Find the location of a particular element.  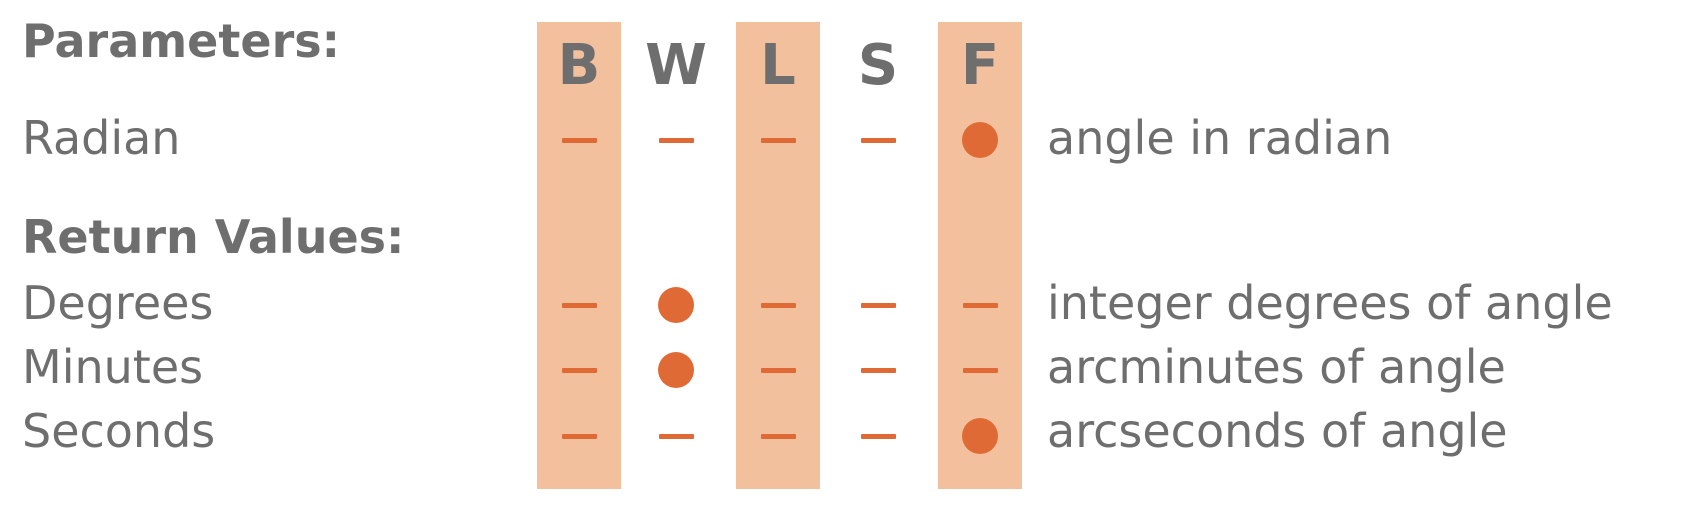

column-header-f: F is located at coordinates (980, 66).